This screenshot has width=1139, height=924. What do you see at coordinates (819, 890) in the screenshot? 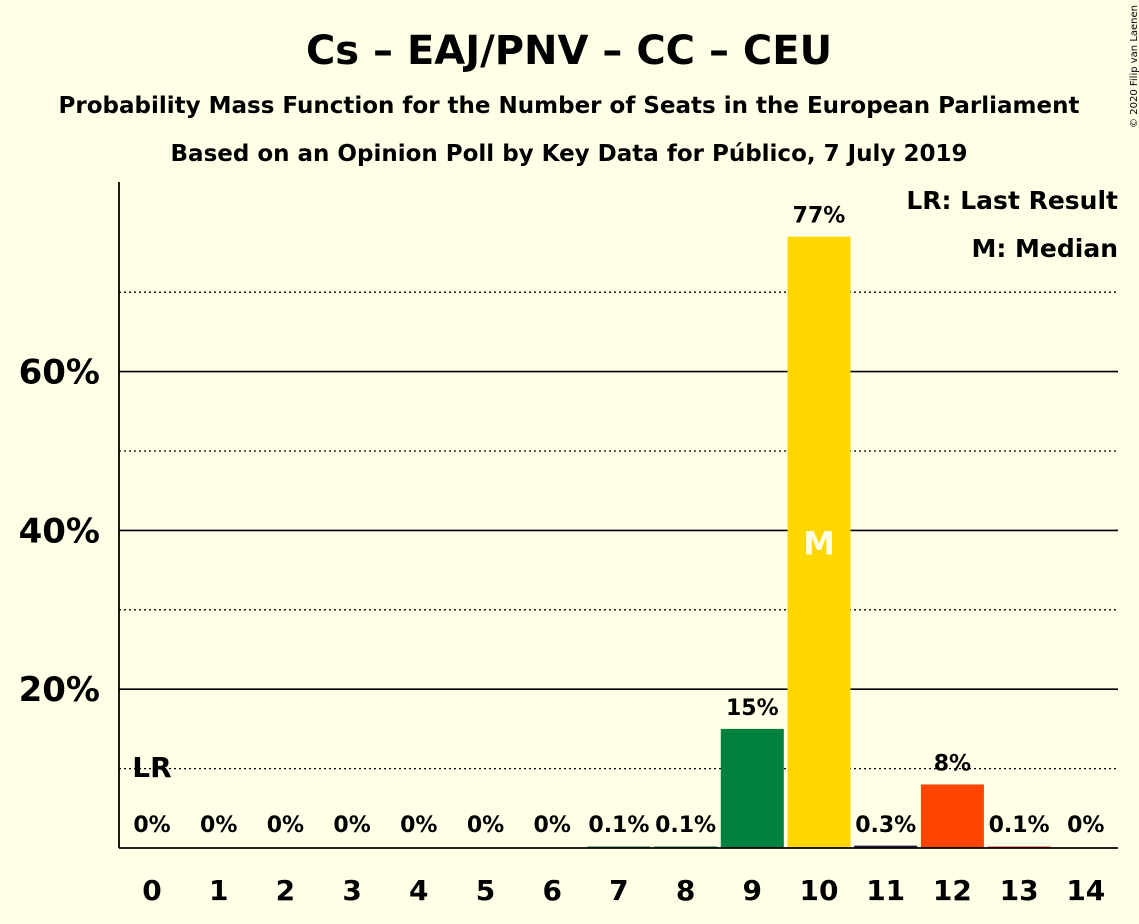
I see `x-tick-label: 10` at bounding box center [819, 890].